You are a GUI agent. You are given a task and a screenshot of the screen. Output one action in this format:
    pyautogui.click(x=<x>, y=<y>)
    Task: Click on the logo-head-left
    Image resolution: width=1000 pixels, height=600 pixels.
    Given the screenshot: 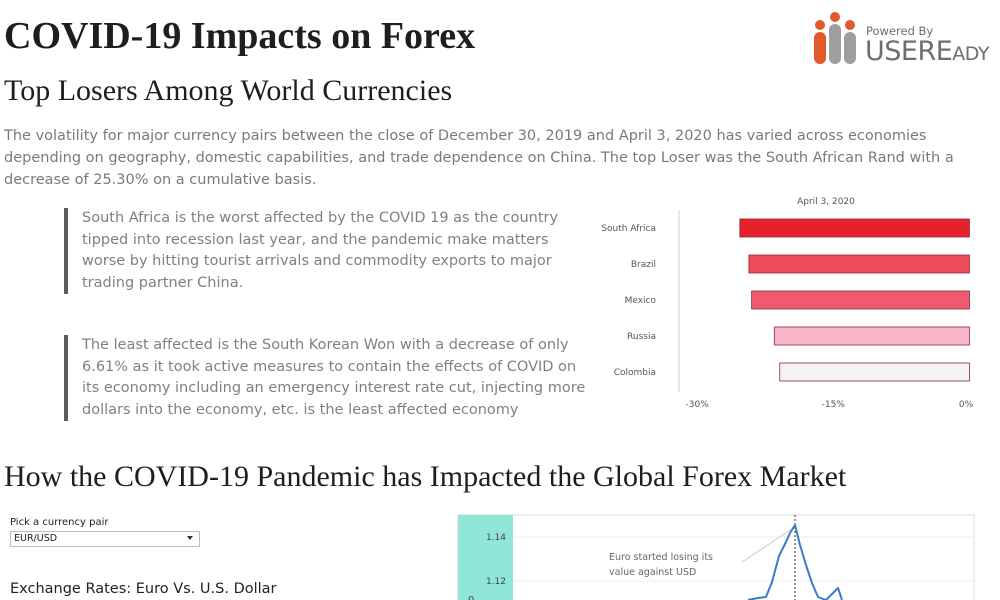 What is the action you would take?
    pyautogui.click(x=820, y=25)
    